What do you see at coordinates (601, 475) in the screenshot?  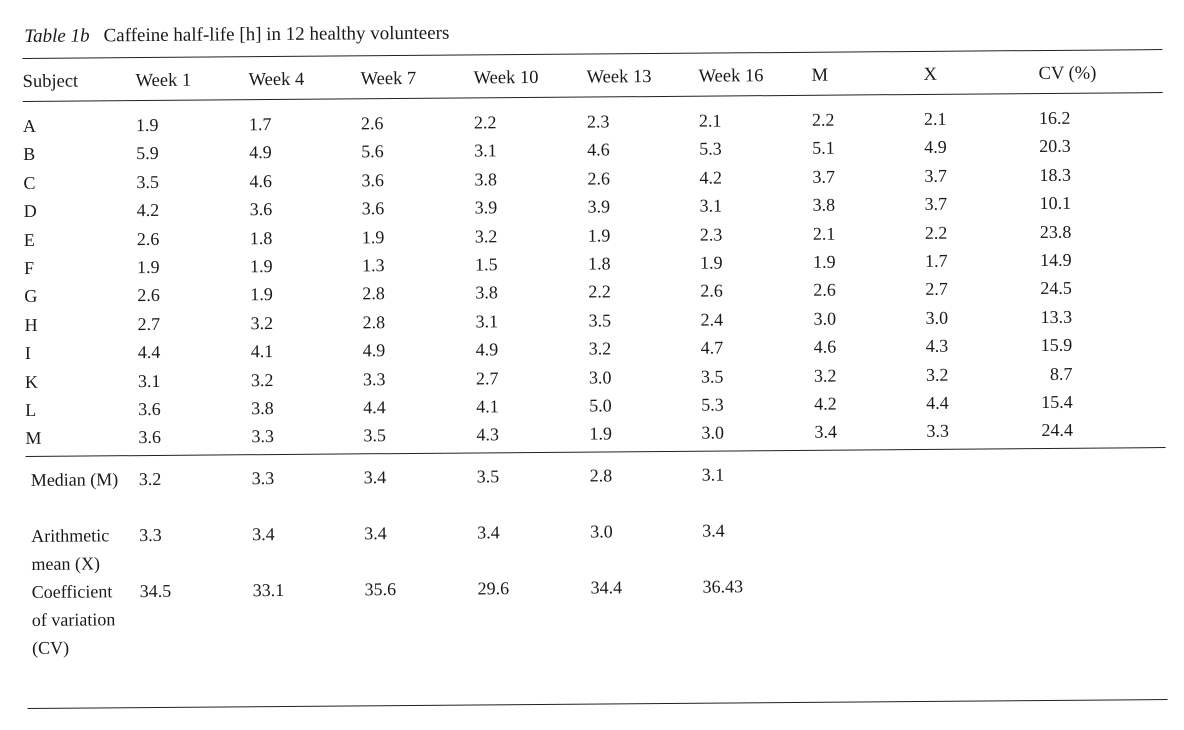 I see `summary-value: 2.8` at bounding box center [601, 475].